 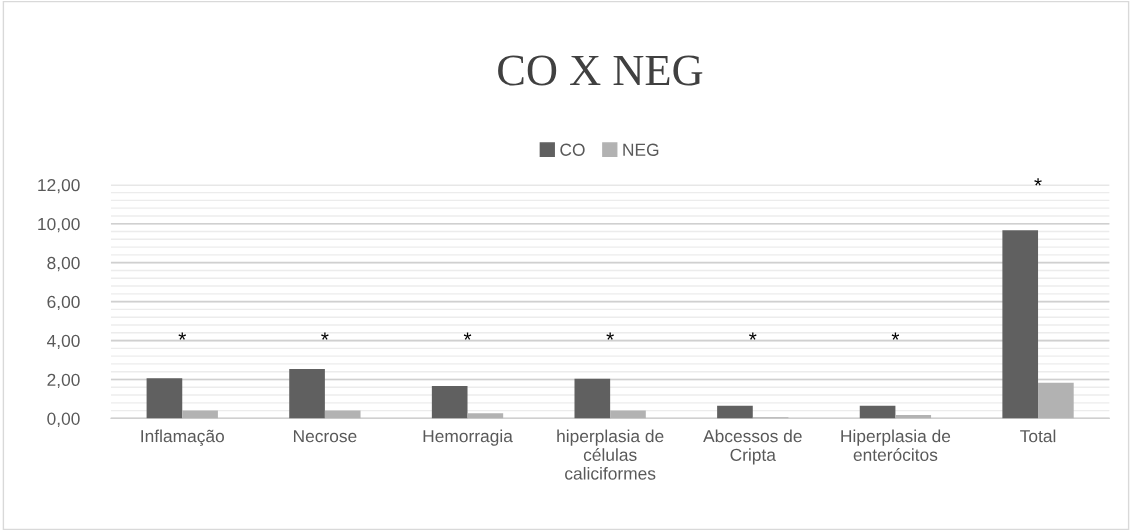 I want to click on x-tick-label: Abcessos de Cripta, so click(x=752, y=447).